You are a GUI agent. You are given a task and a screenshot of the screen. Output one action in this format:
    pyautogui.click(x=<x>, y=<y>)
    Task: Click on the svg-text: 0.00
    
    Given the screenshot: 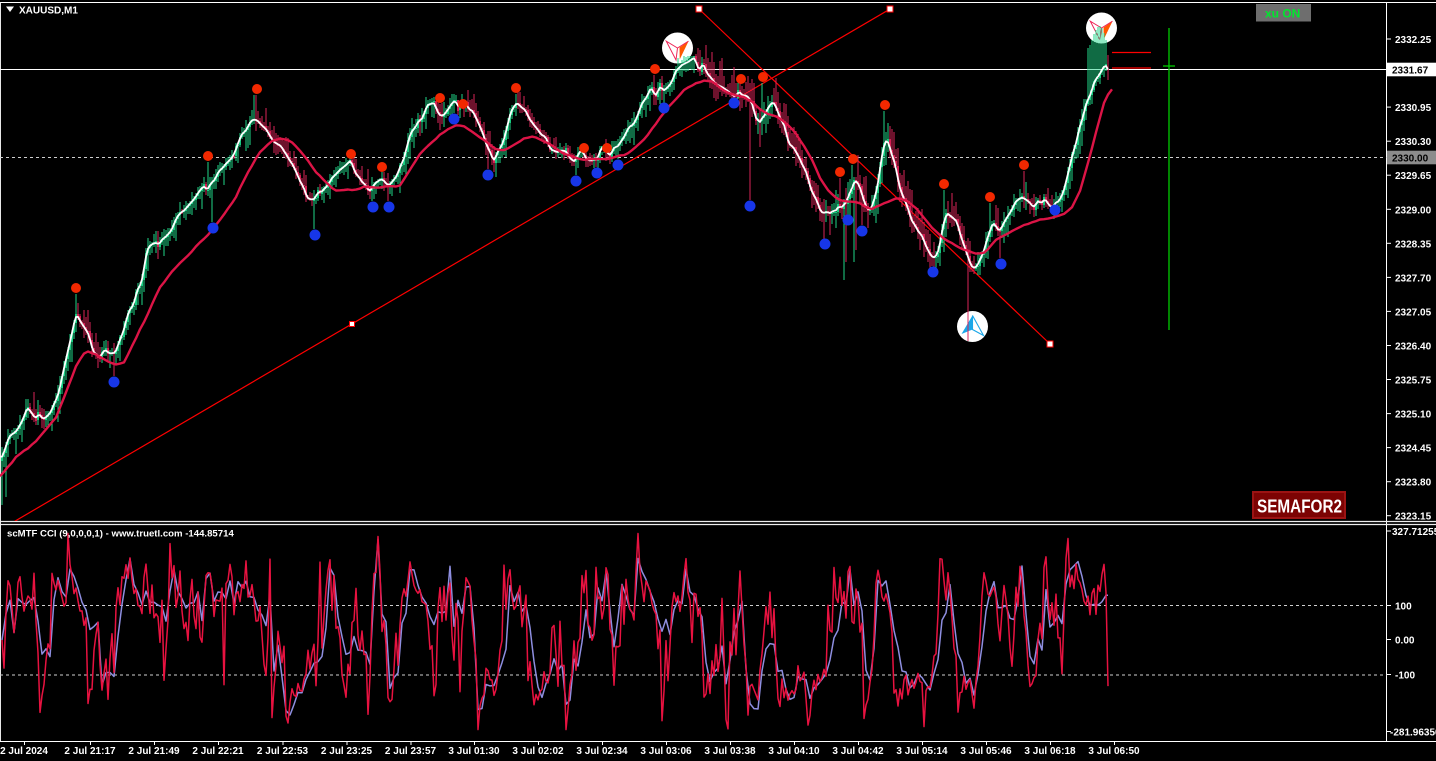 What is the action you would take?
    pyautogui.click(x=1405, y=641)
    